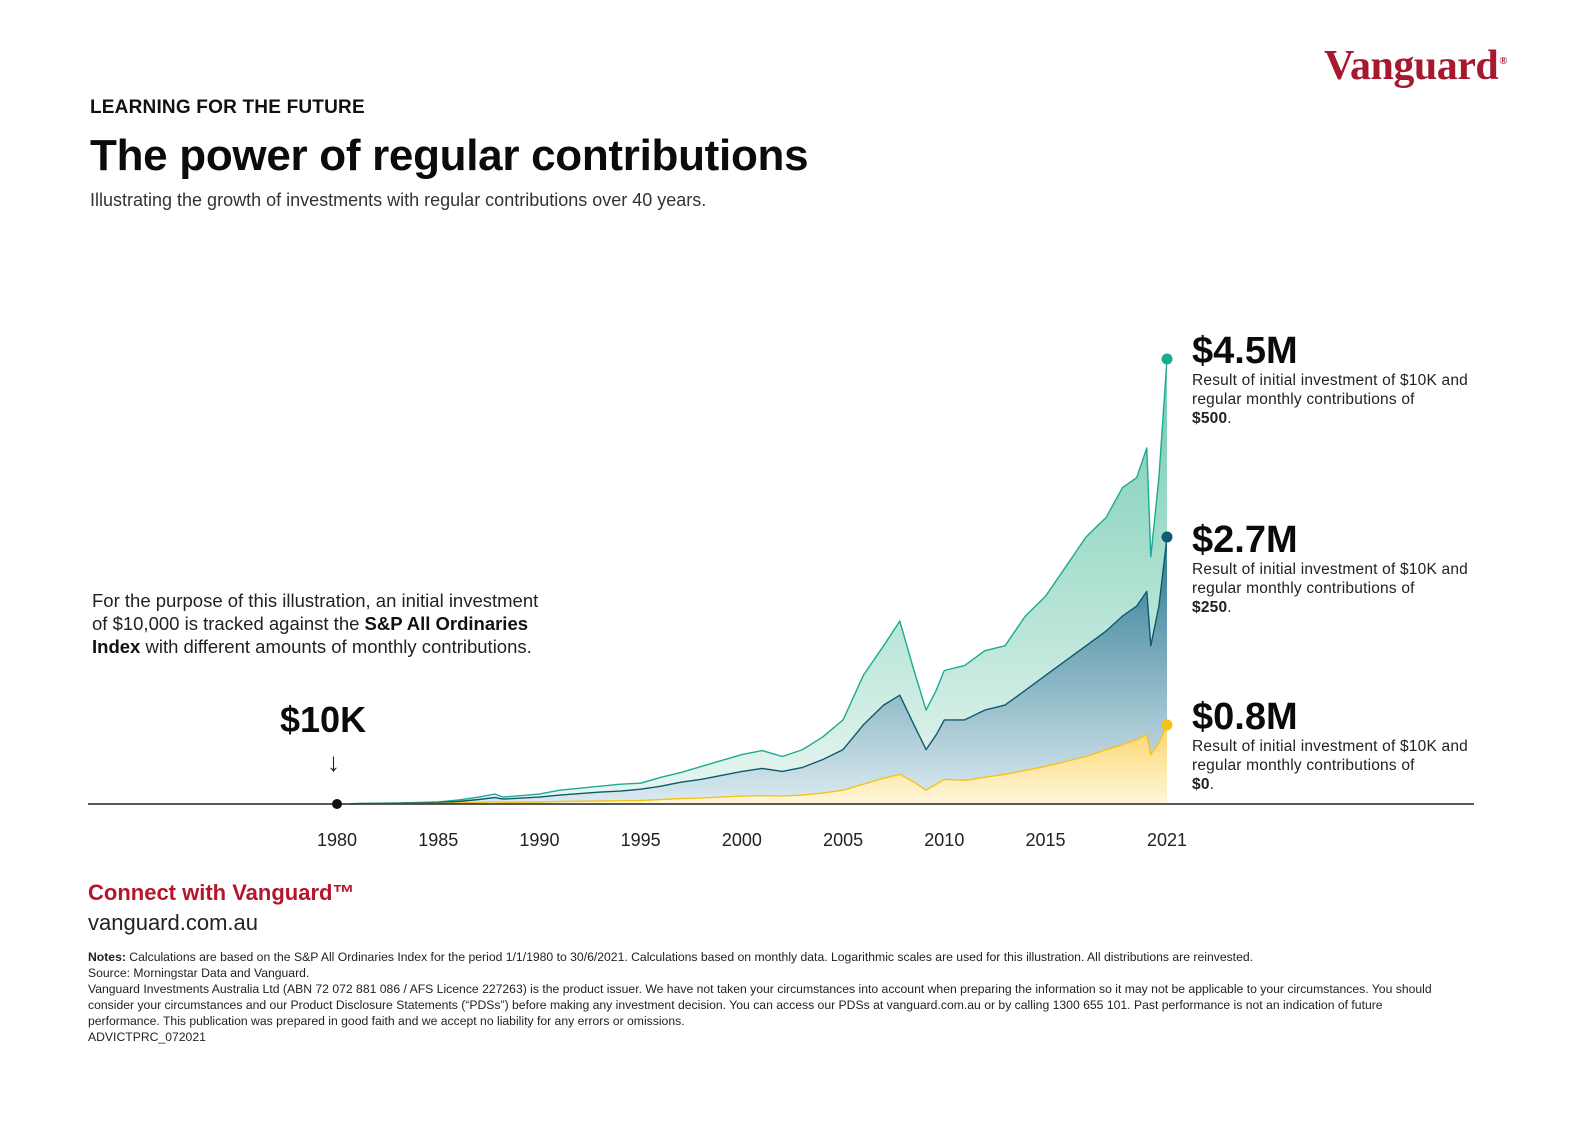  I want to click on x-tick-label: 2010, so click(944, 840).